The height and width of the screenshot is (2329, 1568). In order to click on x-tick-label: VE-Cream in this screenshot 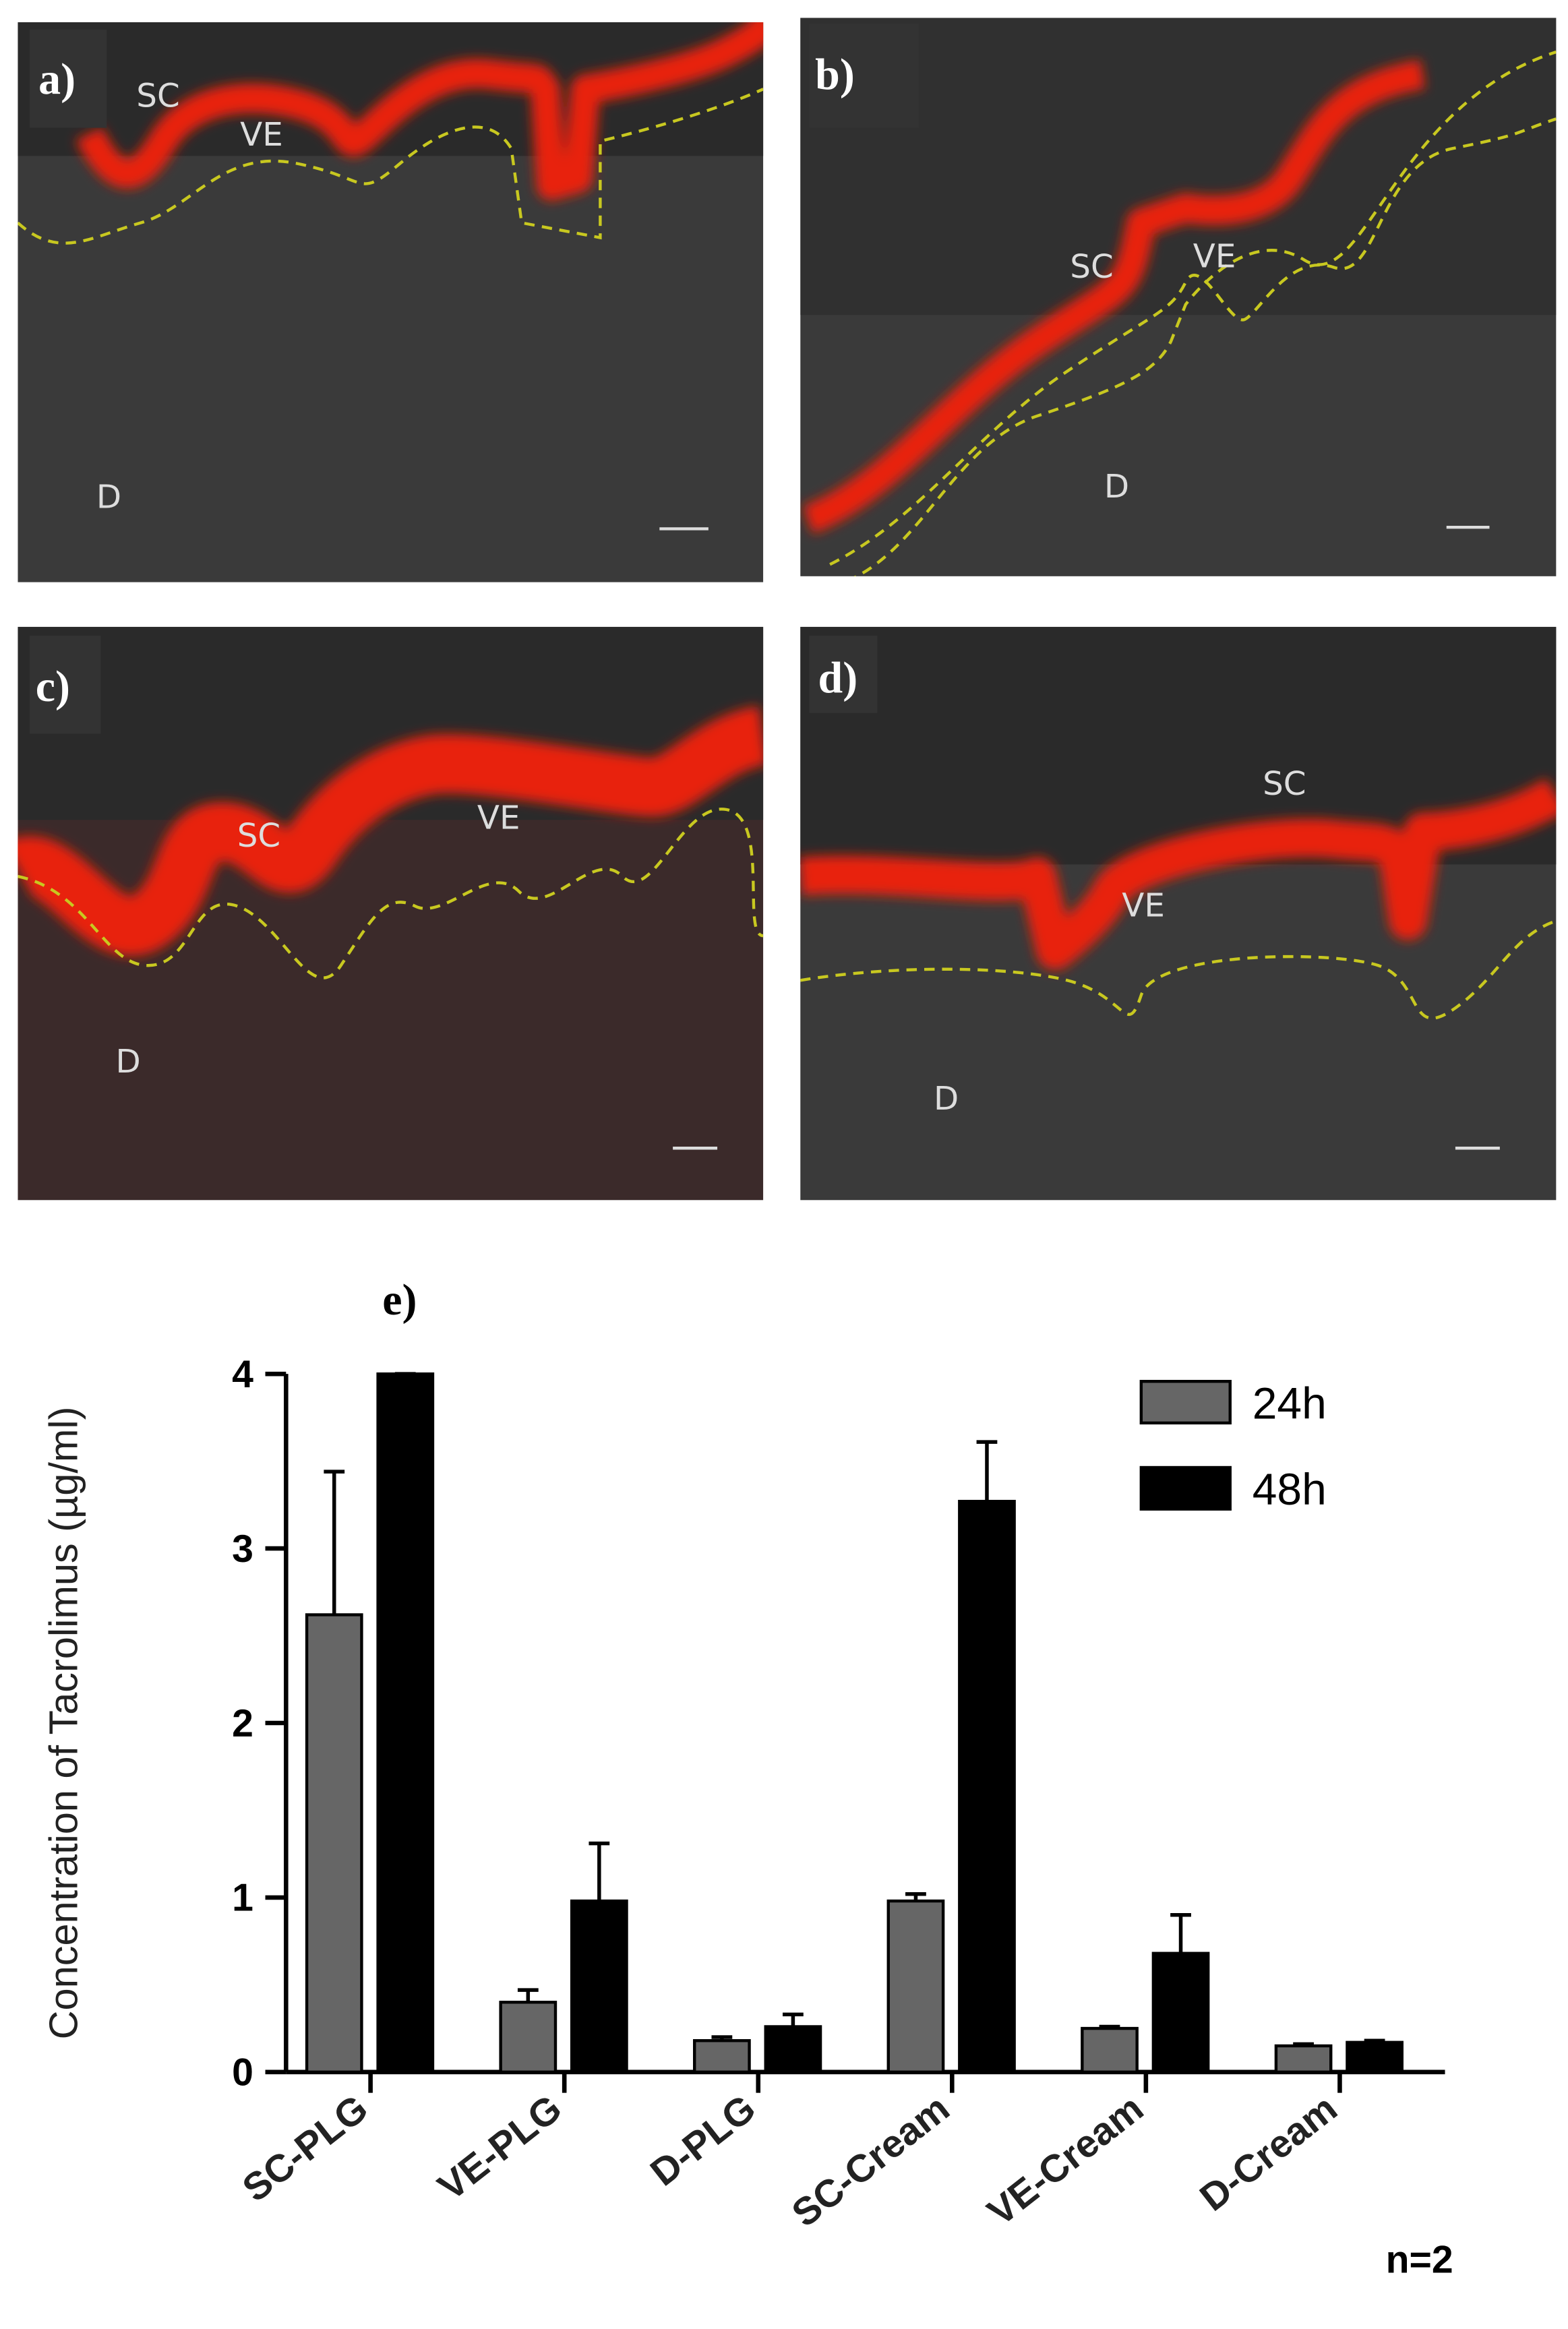, I will do `click(1065, 2160)`.